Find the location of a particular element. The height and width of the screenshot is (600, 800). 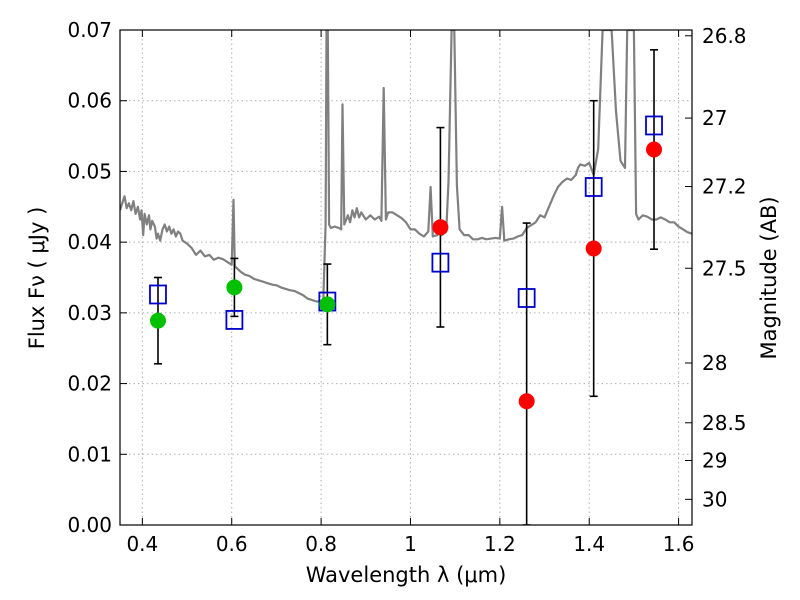

x-tick-label: 0.8 is located at coordinates (321, 544).